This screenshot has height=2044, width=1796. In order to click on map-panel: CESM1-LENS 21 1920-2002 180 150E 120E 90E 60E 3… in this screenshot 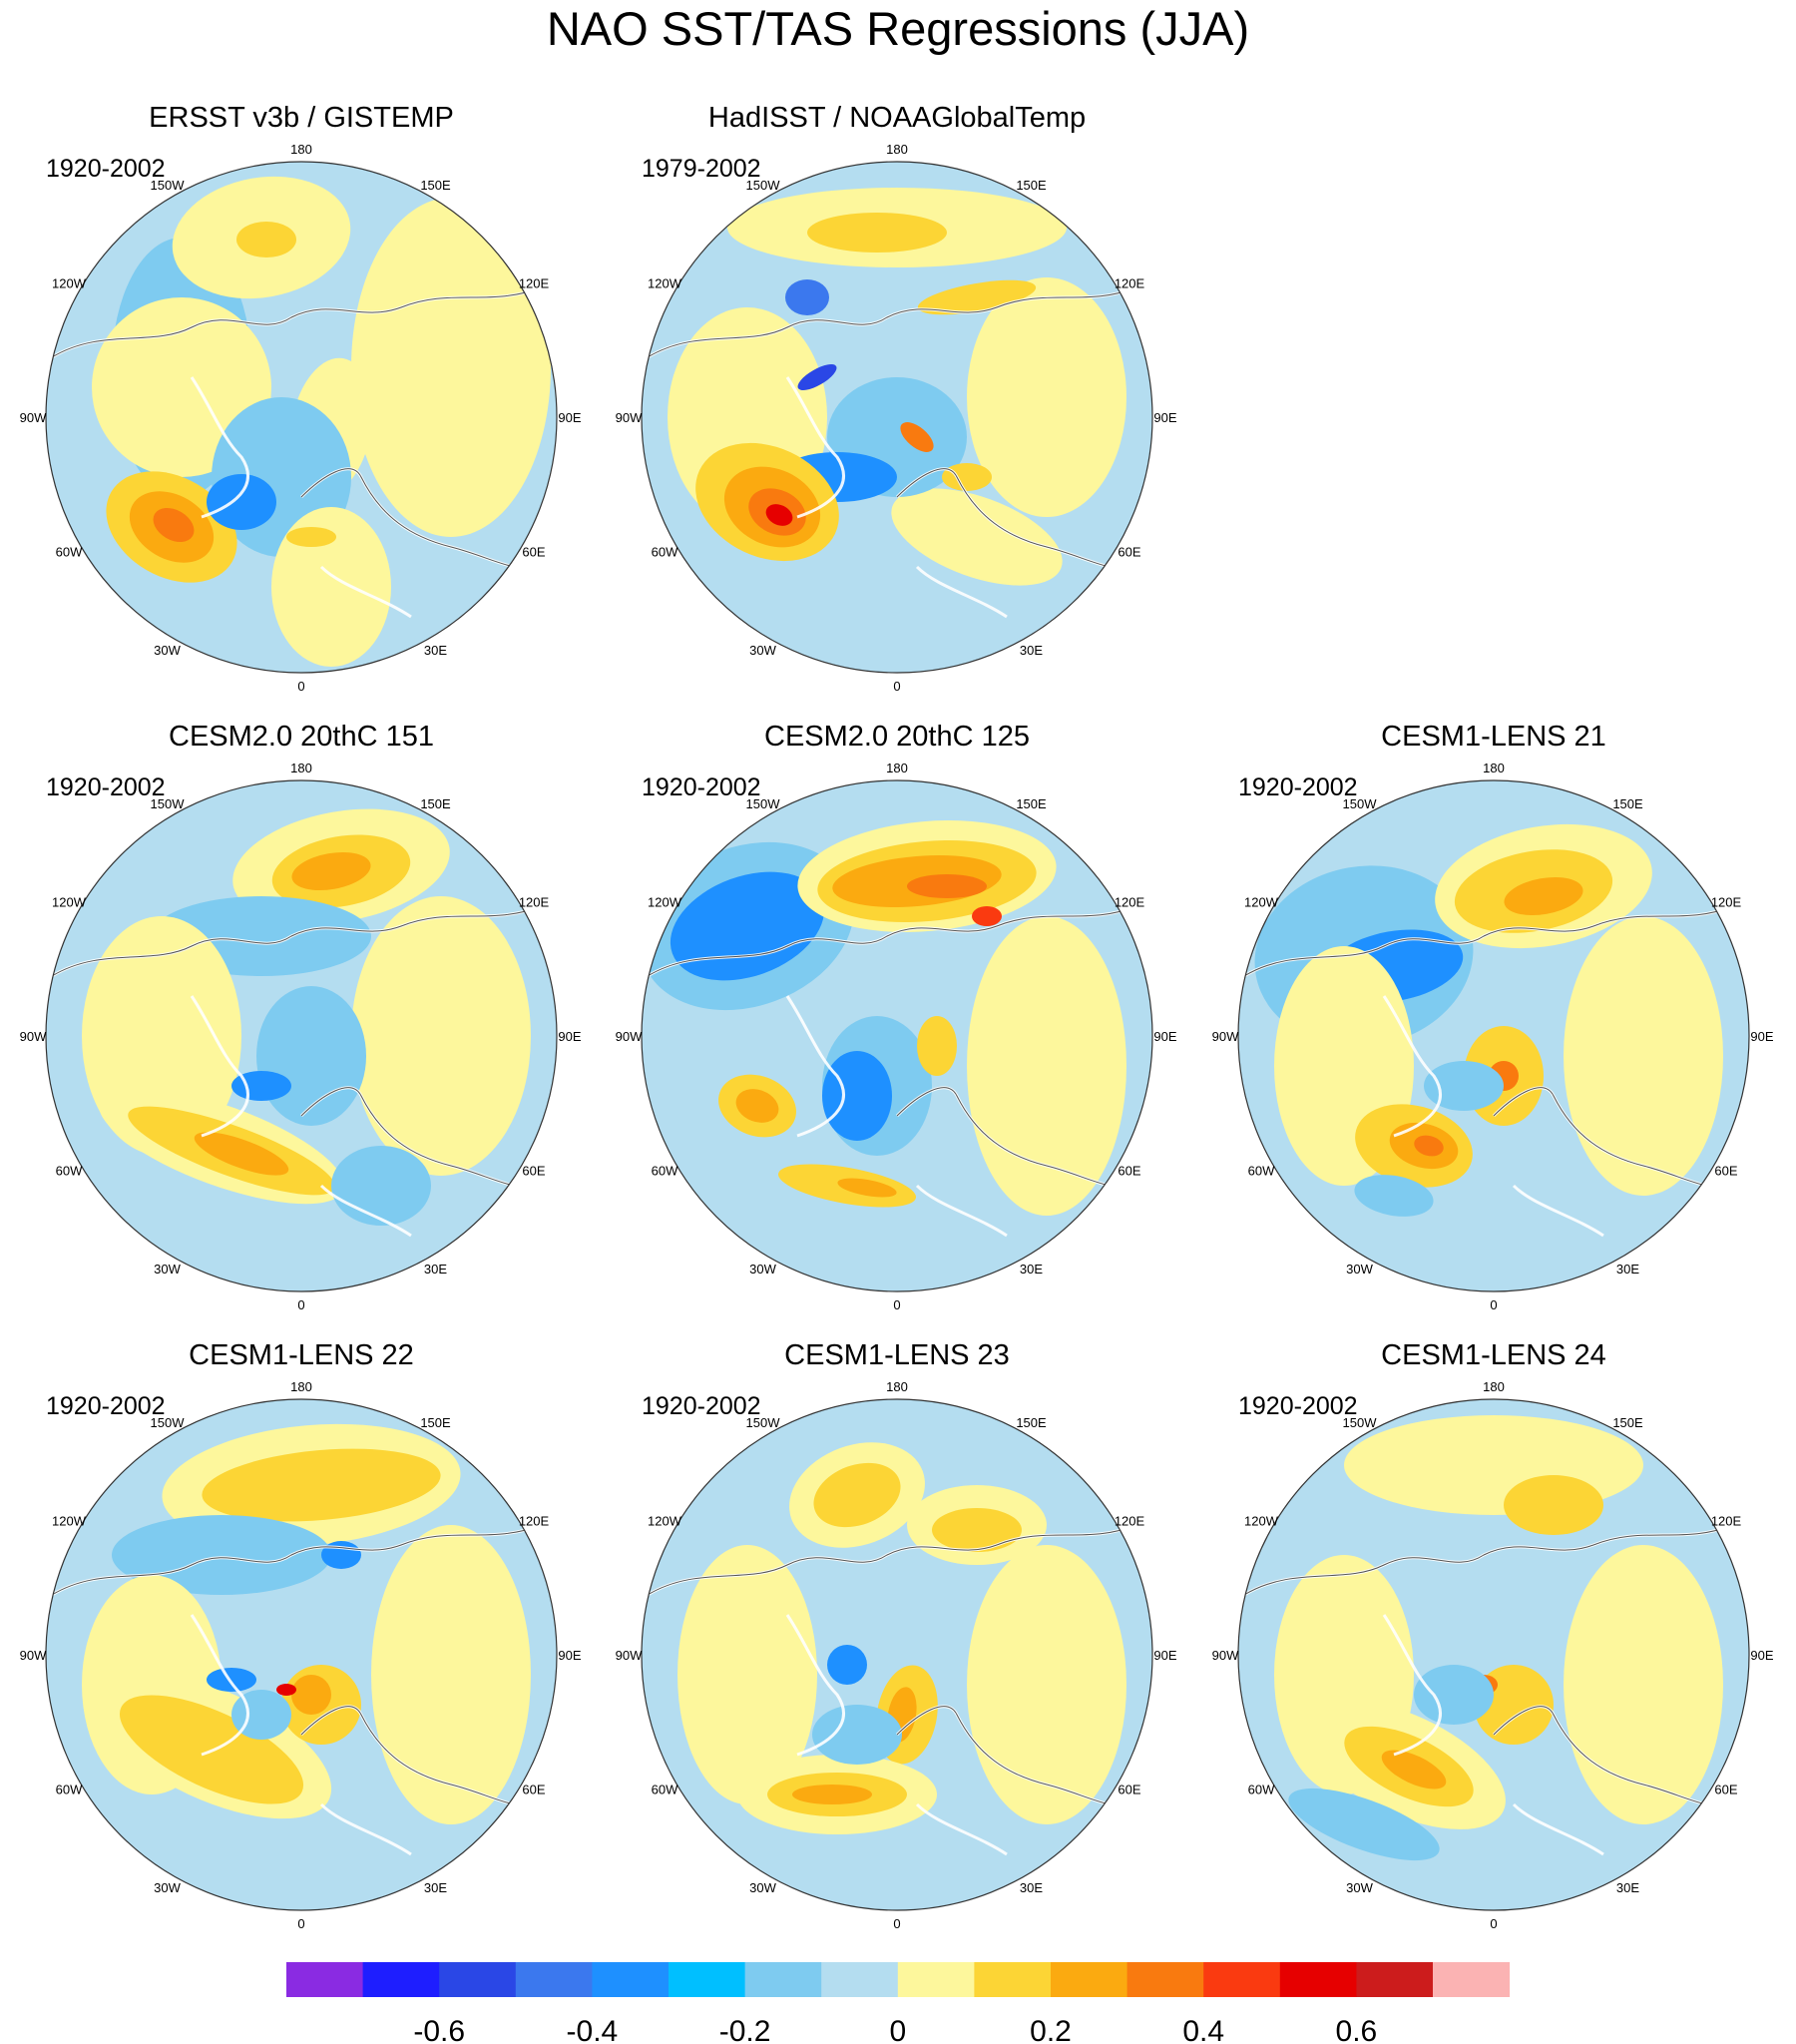, I will do `click(1493, 1016)`.